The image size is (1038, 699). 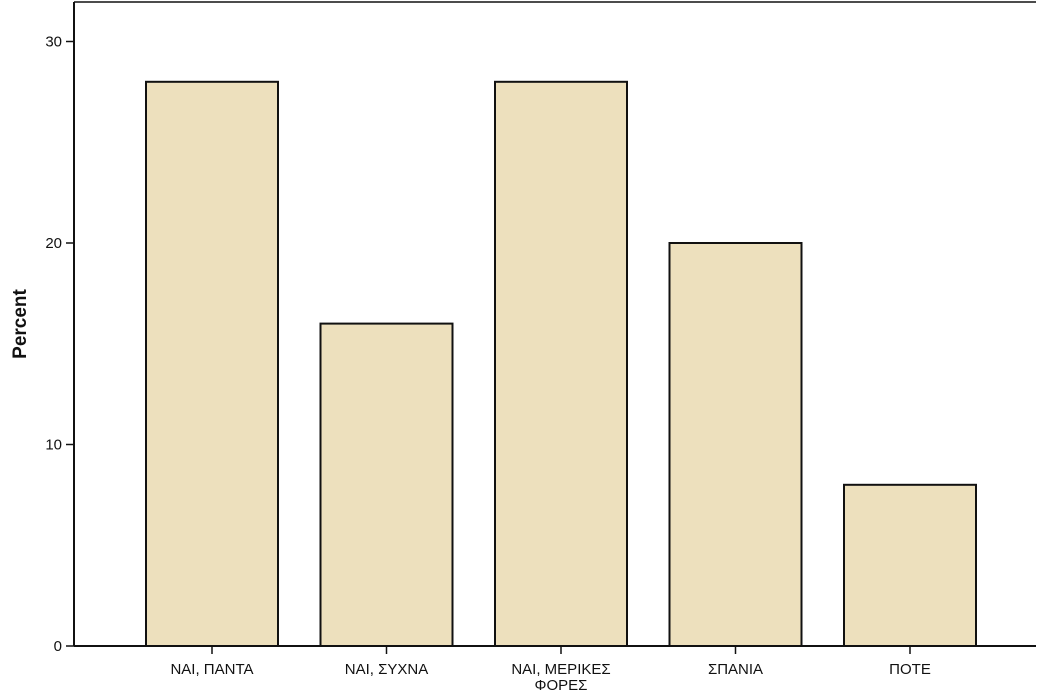 I want to click on y-tick-label: 0, so click(x=58, y=646).